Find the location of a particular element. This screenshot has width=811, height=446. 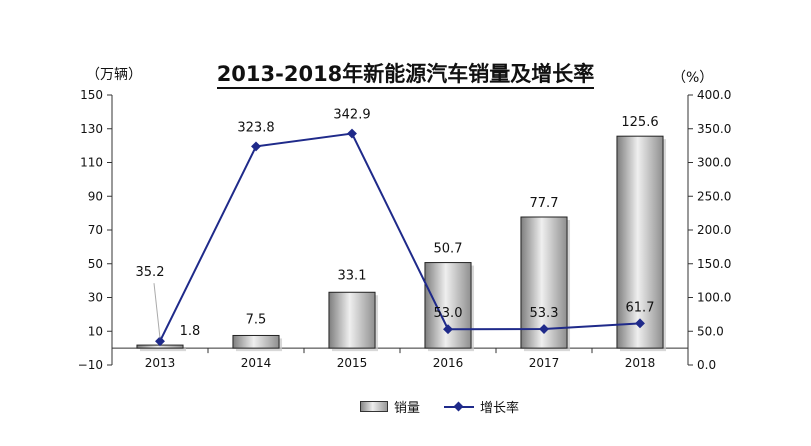

bar-2018 is located at coordinates (640, 242).